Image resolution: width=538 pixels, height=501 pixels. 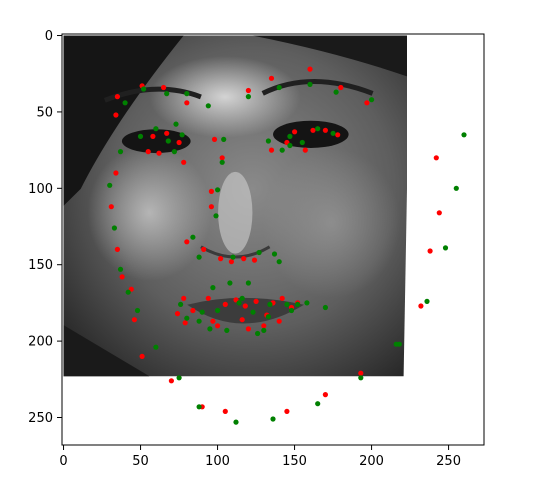 What do you see at coordinates (40, 265) in the screenshot?
I see `y-tick-label: 150` at bounding box center [40, 265].